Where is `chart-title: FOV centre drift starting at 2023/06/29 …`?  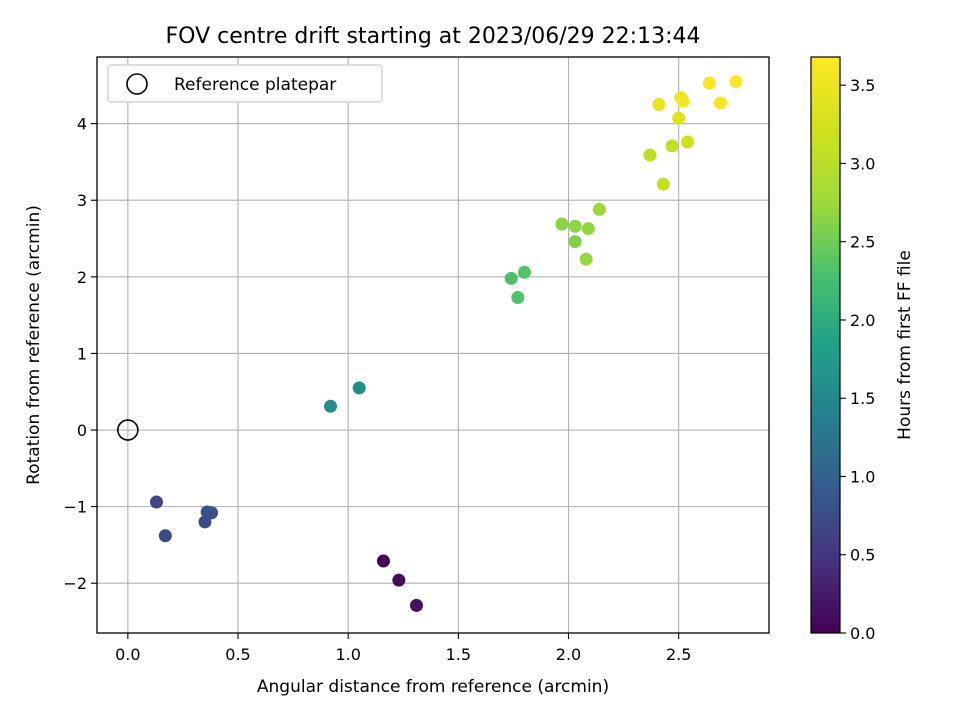
chart-title: FOV centre drift starting at 2023/06/29 … is located at coordinates (433, 36).